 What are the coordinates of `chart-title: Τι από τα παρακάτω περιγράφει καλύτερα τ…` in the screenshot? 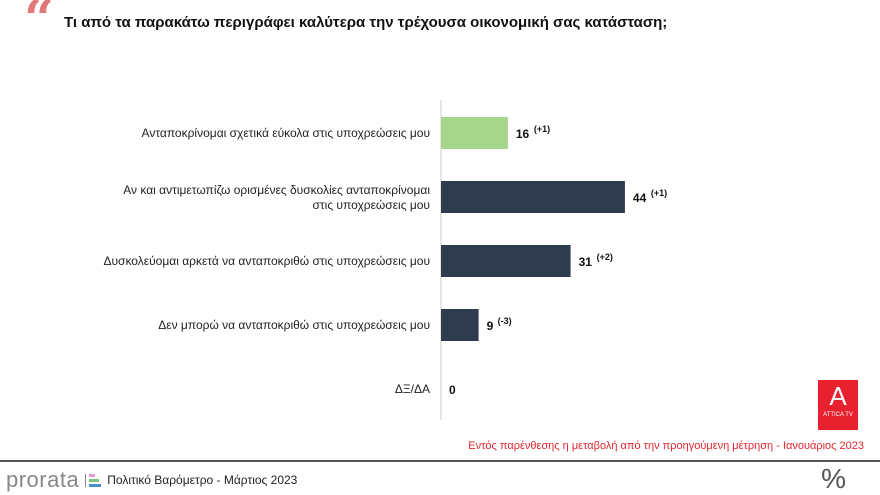 It's located at (366, 22).